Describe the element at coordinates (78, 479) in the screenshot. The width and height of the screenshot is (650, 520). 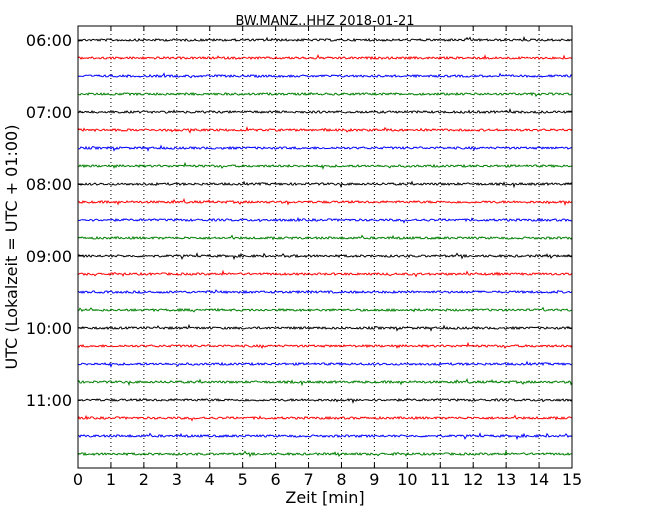
I see `x-tick-label: 0` at that location.